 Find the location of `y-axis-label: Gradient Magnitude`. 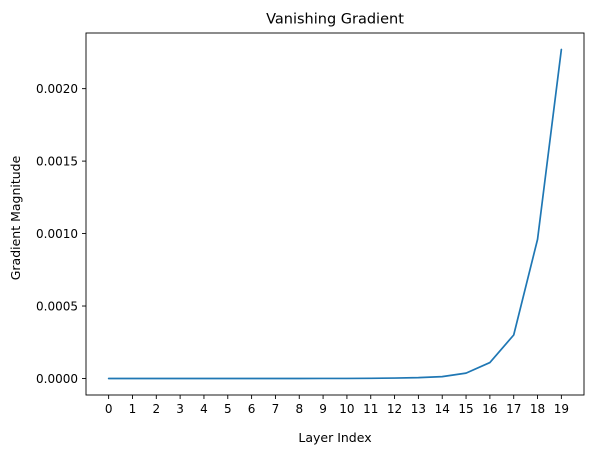

y-axis-label: Gradient Magnitude is located at coordinates (15, 217).